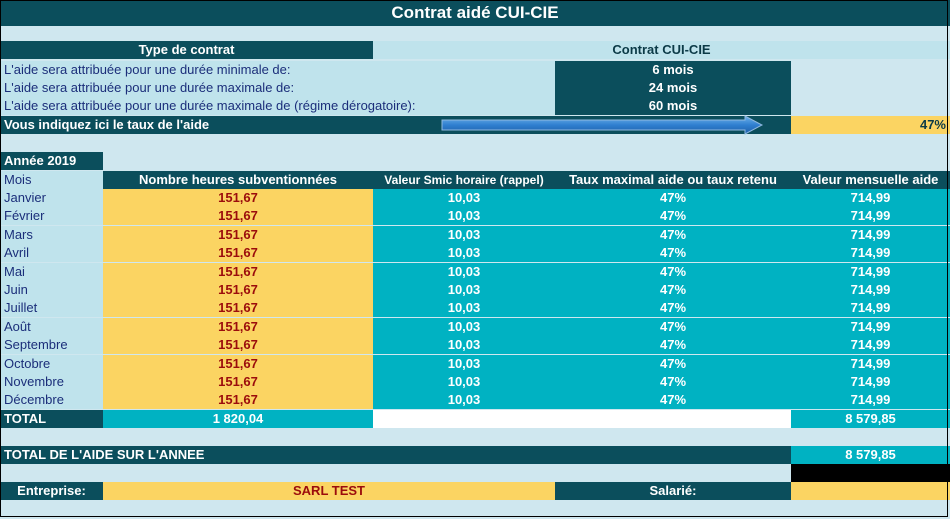 The width and height of the screenshot is (950, 519). I want to click on year-label: Année 2019, so click(51, 161).